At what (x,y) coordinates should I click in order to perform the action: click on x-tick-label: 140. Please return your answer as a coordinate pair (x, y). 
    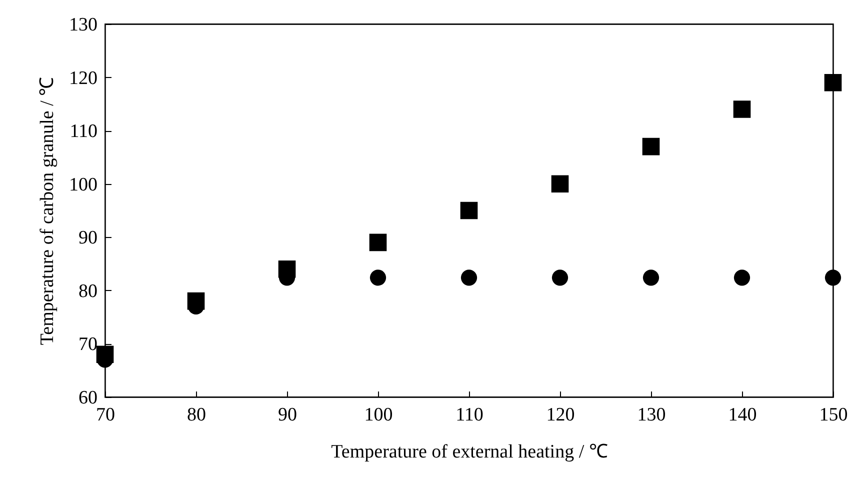
    Looking at the image, I should click on (742, 415).